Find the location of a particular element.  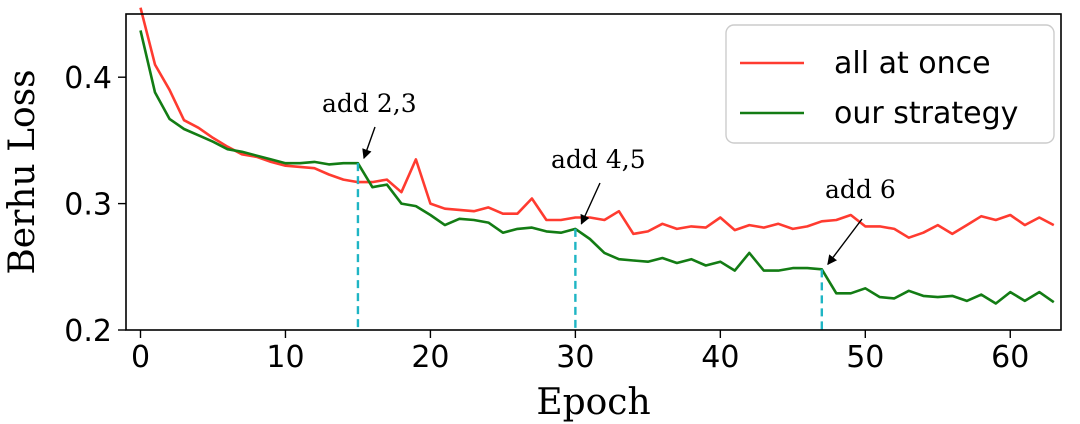

x-tick-label-0: 0 is located at coordinates (140, 357).